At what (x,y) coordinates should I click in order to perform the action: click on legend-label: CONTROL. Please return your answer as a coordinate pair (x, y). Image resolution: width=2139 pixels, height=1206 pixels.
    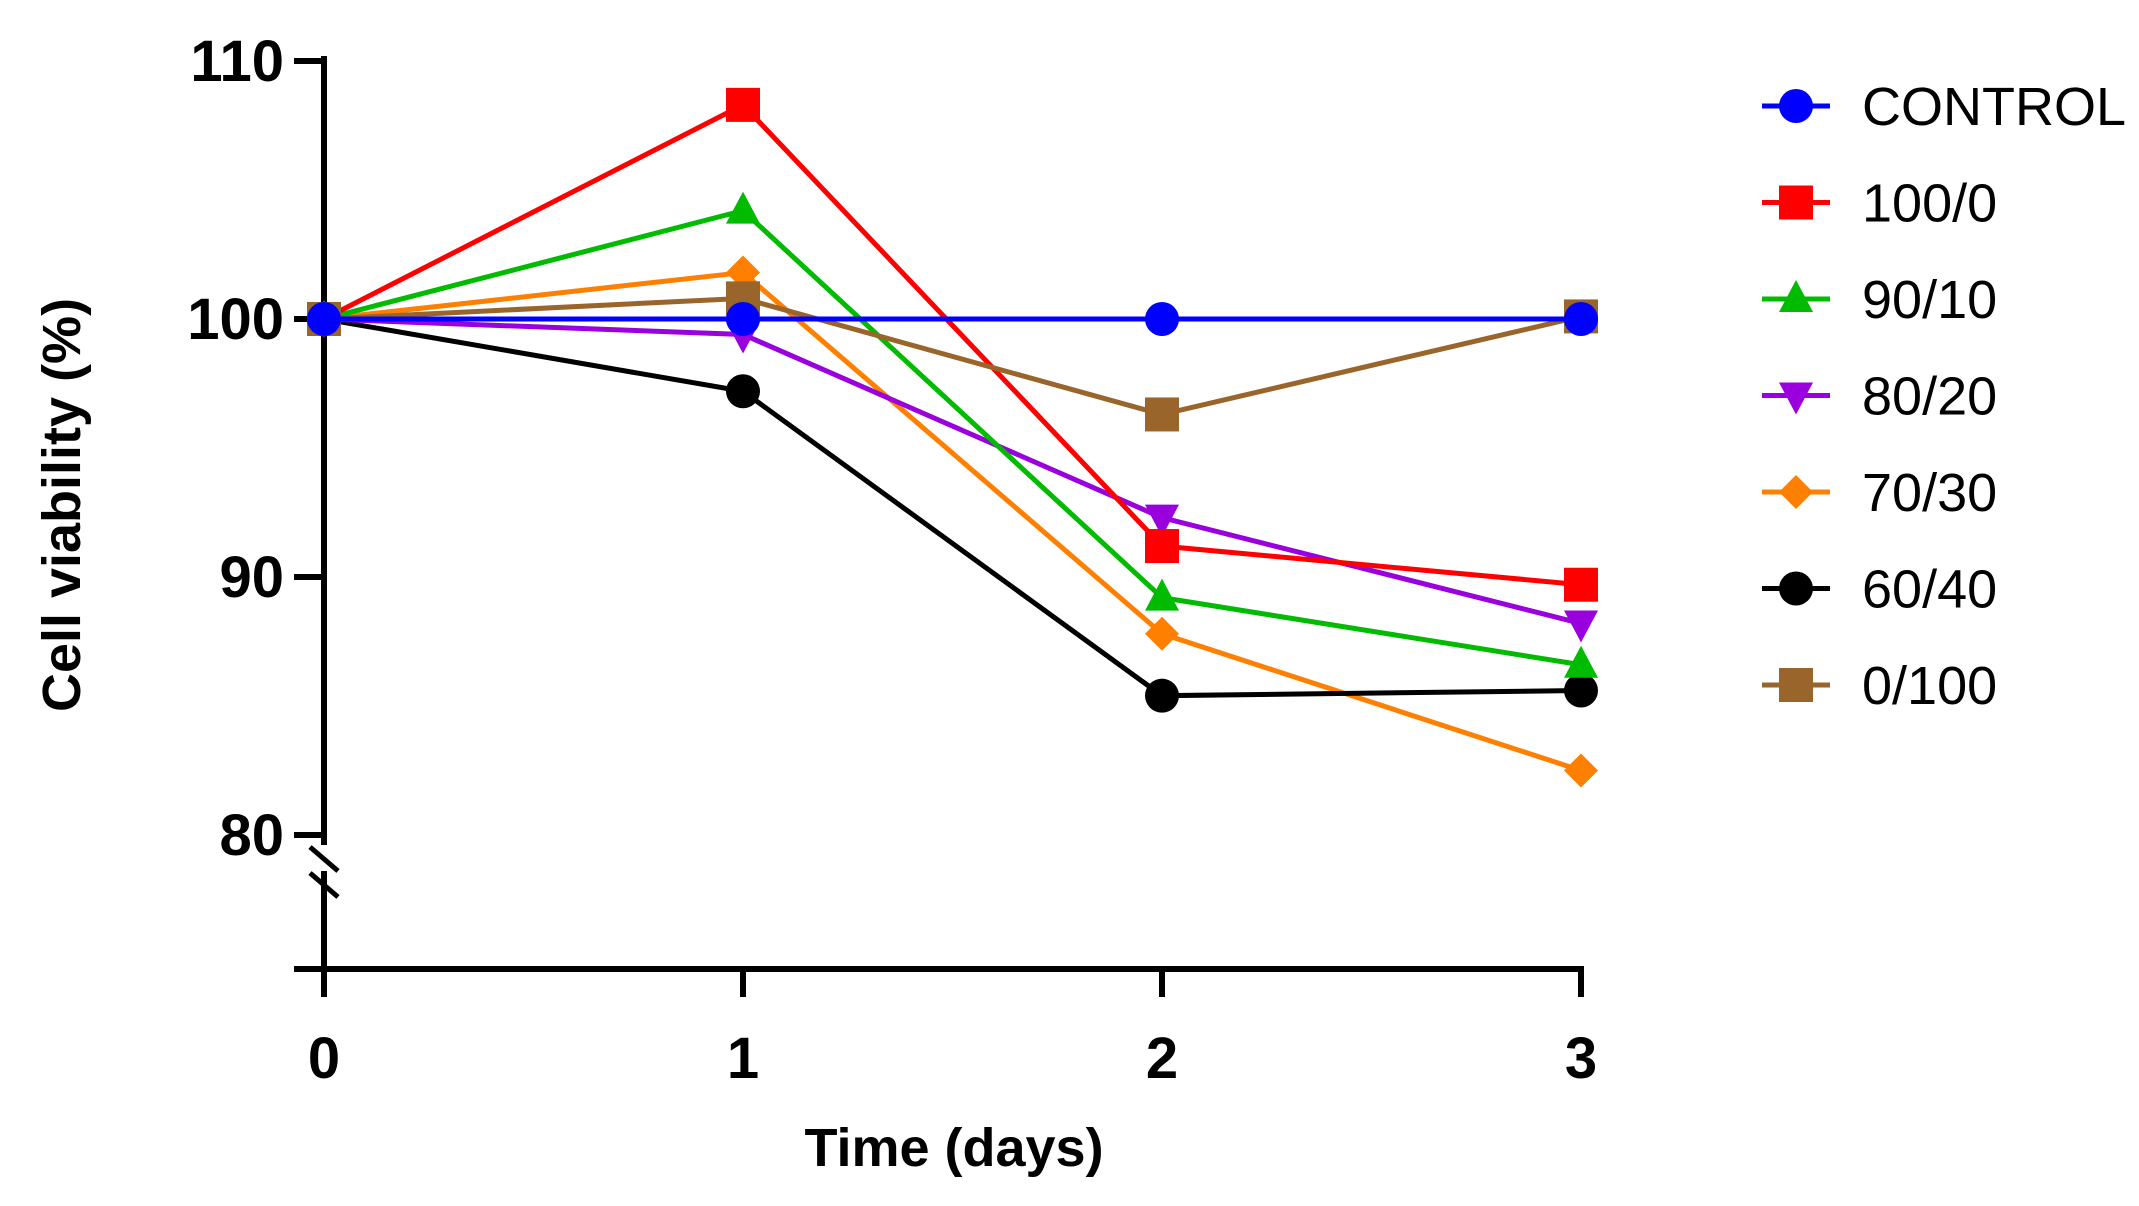
    Looking at the image, I should click on (1994, 107).